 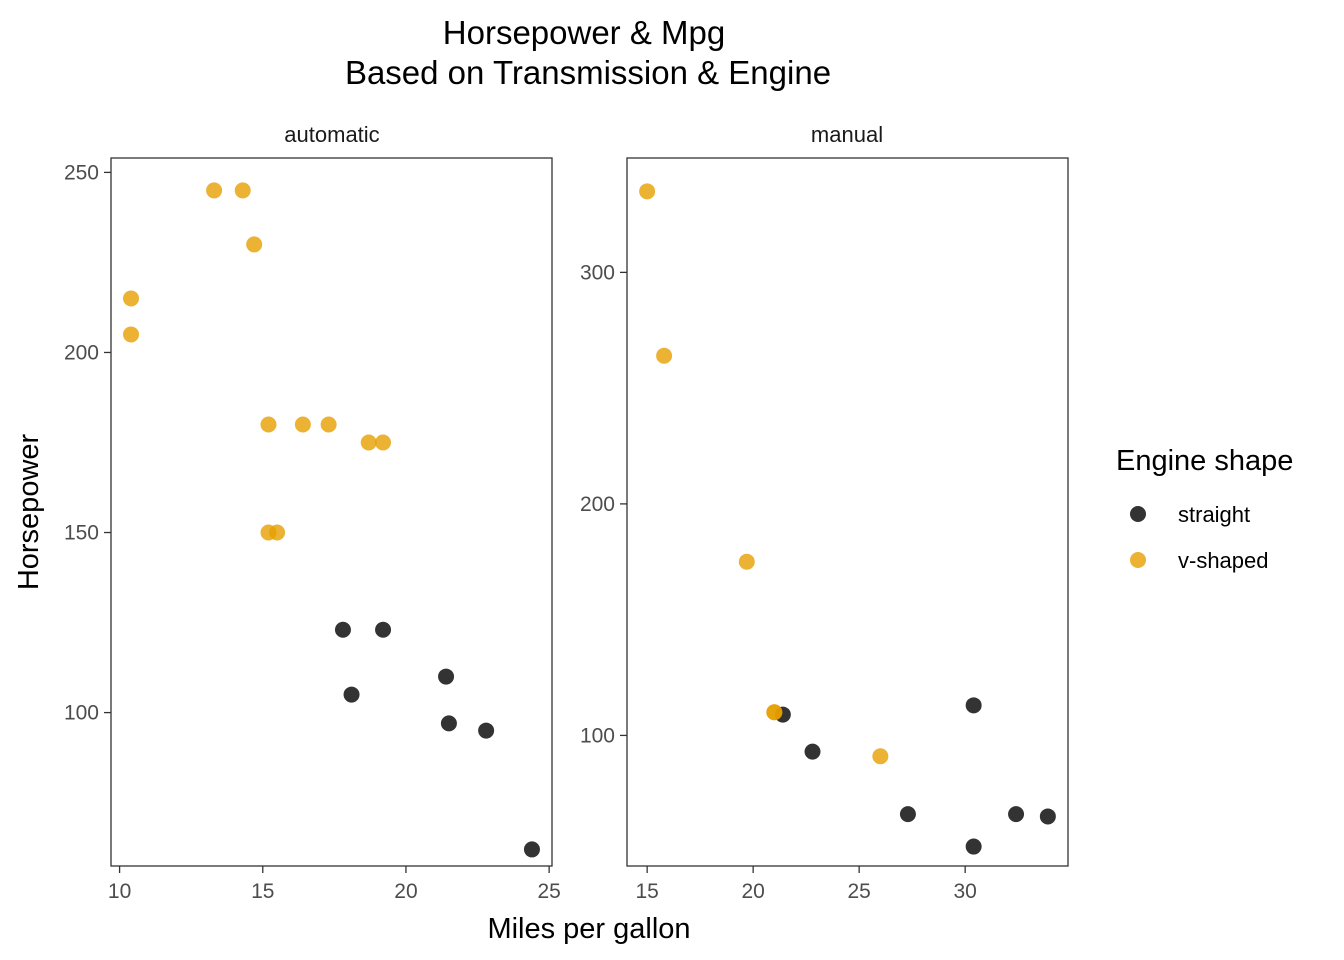 What do you see at coordinates (1223, 560) in the screenshot?
I see `legend-label-v-shaped: v-shaped` at bounding box center [1223, 560].